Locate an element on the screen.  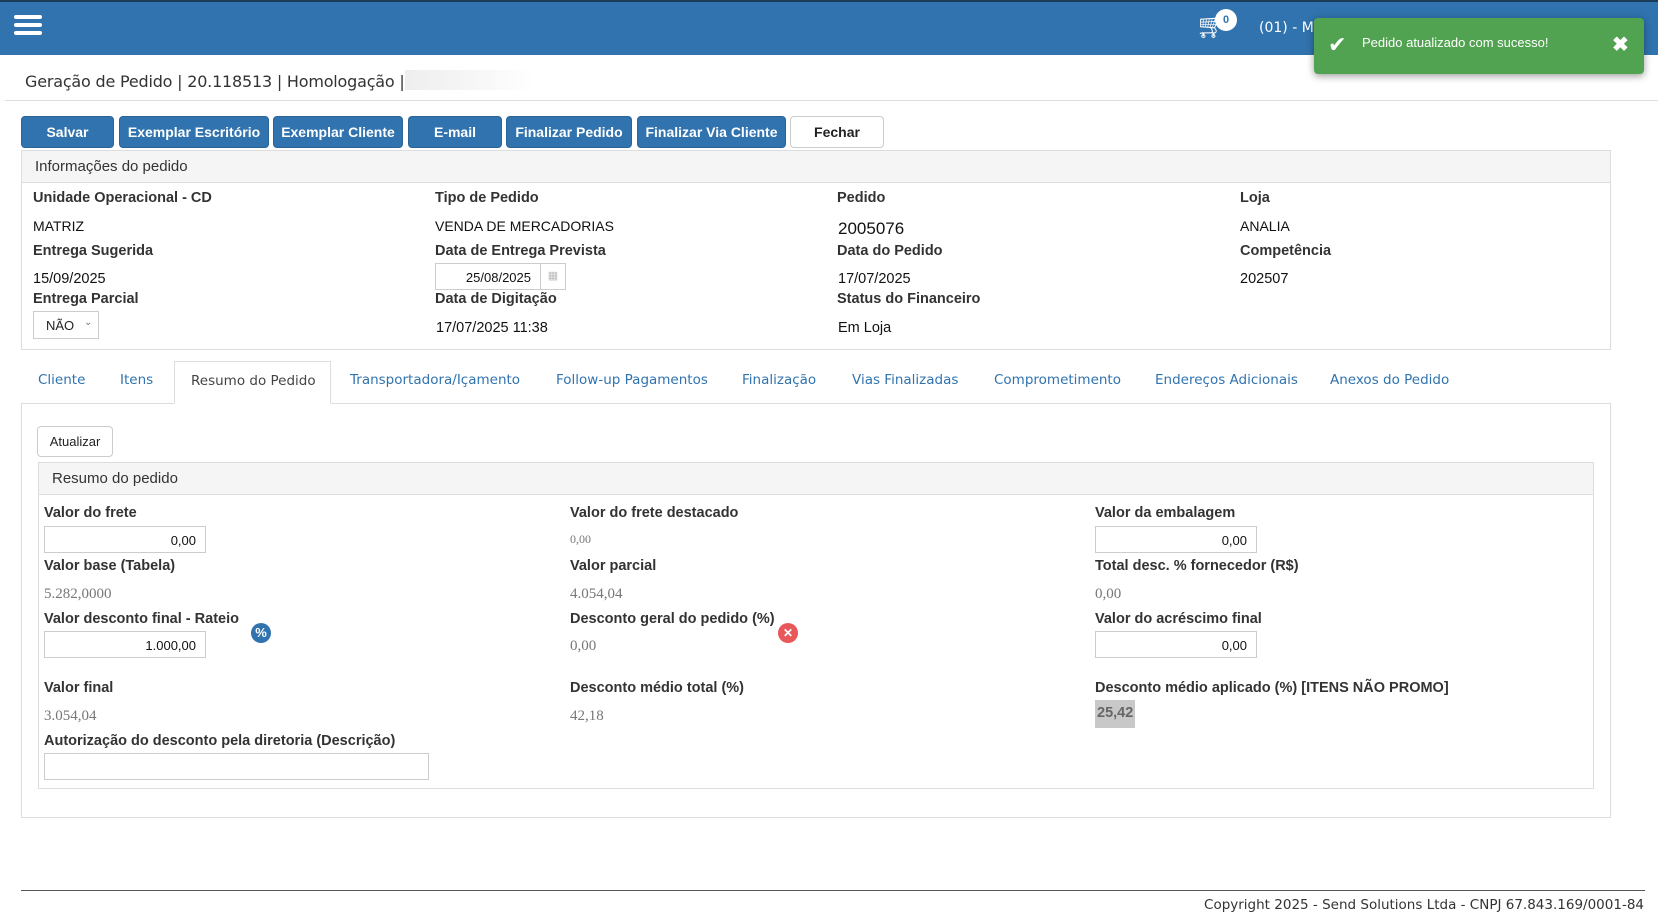
close-button: Fechar is located at coordinates (837, 132).